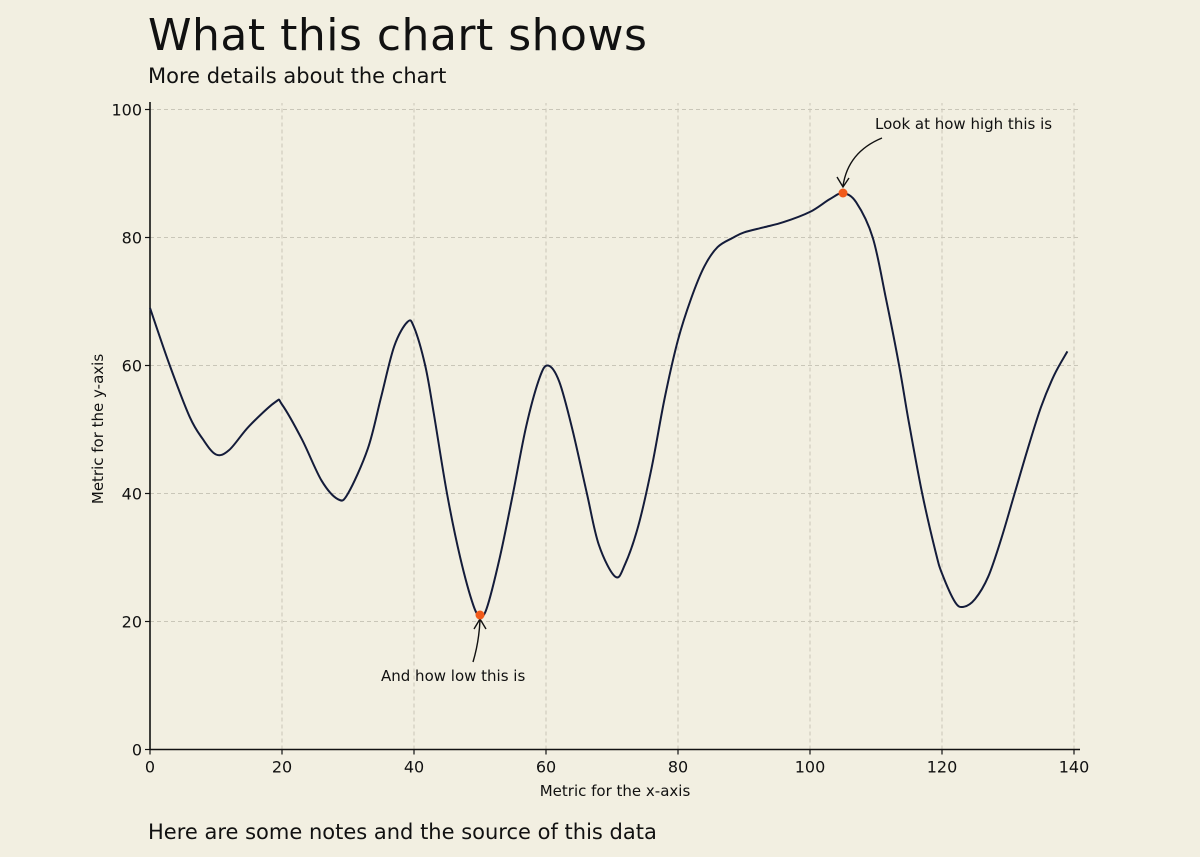 This screenshot has width=1200, height=857. What do you see at coordinates (810, 767) in the screenshot?
I see `x-tick-label: 100` at bounding box center [810, 767].